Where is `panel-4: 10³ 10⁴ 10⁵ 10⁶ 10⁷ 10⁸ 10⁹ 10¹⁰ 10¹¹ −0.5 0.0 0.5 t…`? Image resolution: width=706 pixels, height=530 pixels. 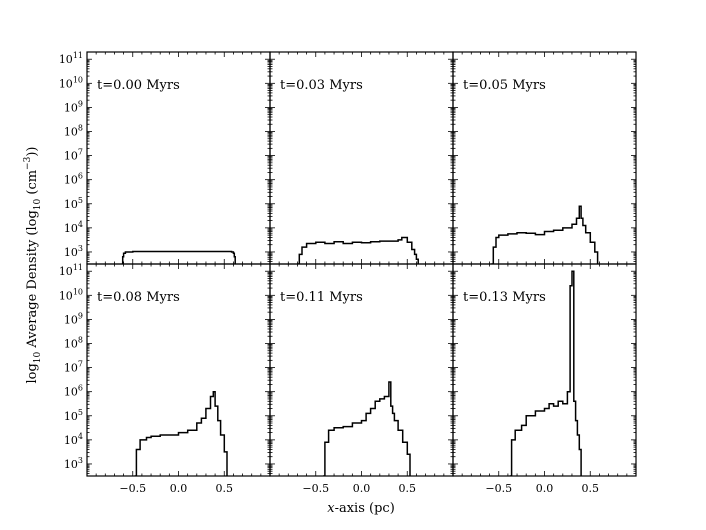 panel-4: 10³ 10⁴ 10⁵ 10⁶ 10⁷ 10⁸ 10⁹ 10¹⁰ 10¹¹ −0.5 0.0 0.5 t… is located at coordinates (165, 379).